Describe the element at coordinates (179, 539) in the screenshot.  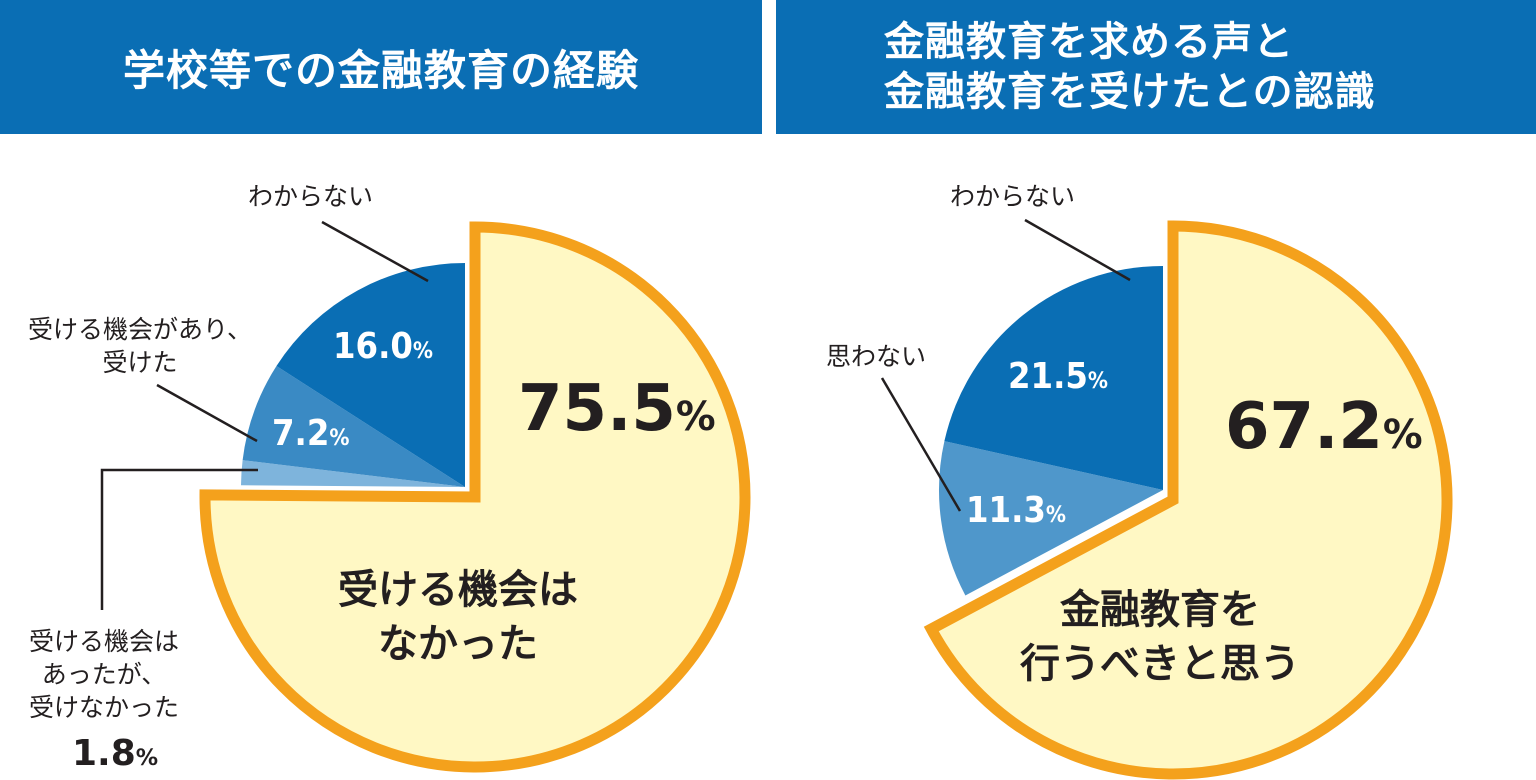
I see `leader-line-left-ukenakatta` at that location.